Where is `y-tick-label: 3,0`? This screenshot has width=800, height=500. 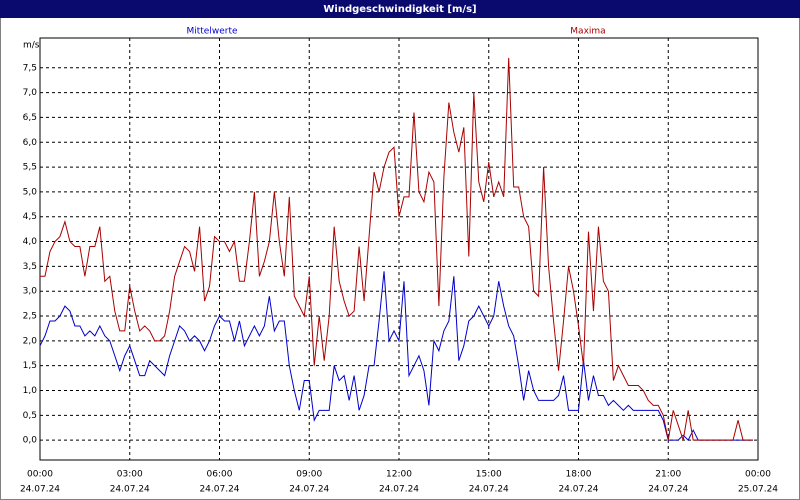
y-tick-label: 3,0 is located at coordinates (30, 292).